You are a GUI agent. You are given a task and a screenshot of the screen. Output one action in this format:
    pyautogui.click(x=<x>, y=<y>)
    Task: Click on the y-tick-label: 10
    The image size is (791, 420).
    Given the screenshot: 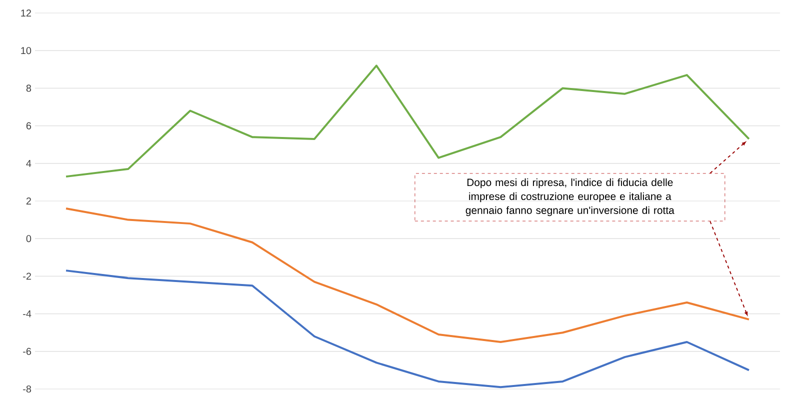 What is the action you would take?
    pyautogui.click(x=26, y=50)
    